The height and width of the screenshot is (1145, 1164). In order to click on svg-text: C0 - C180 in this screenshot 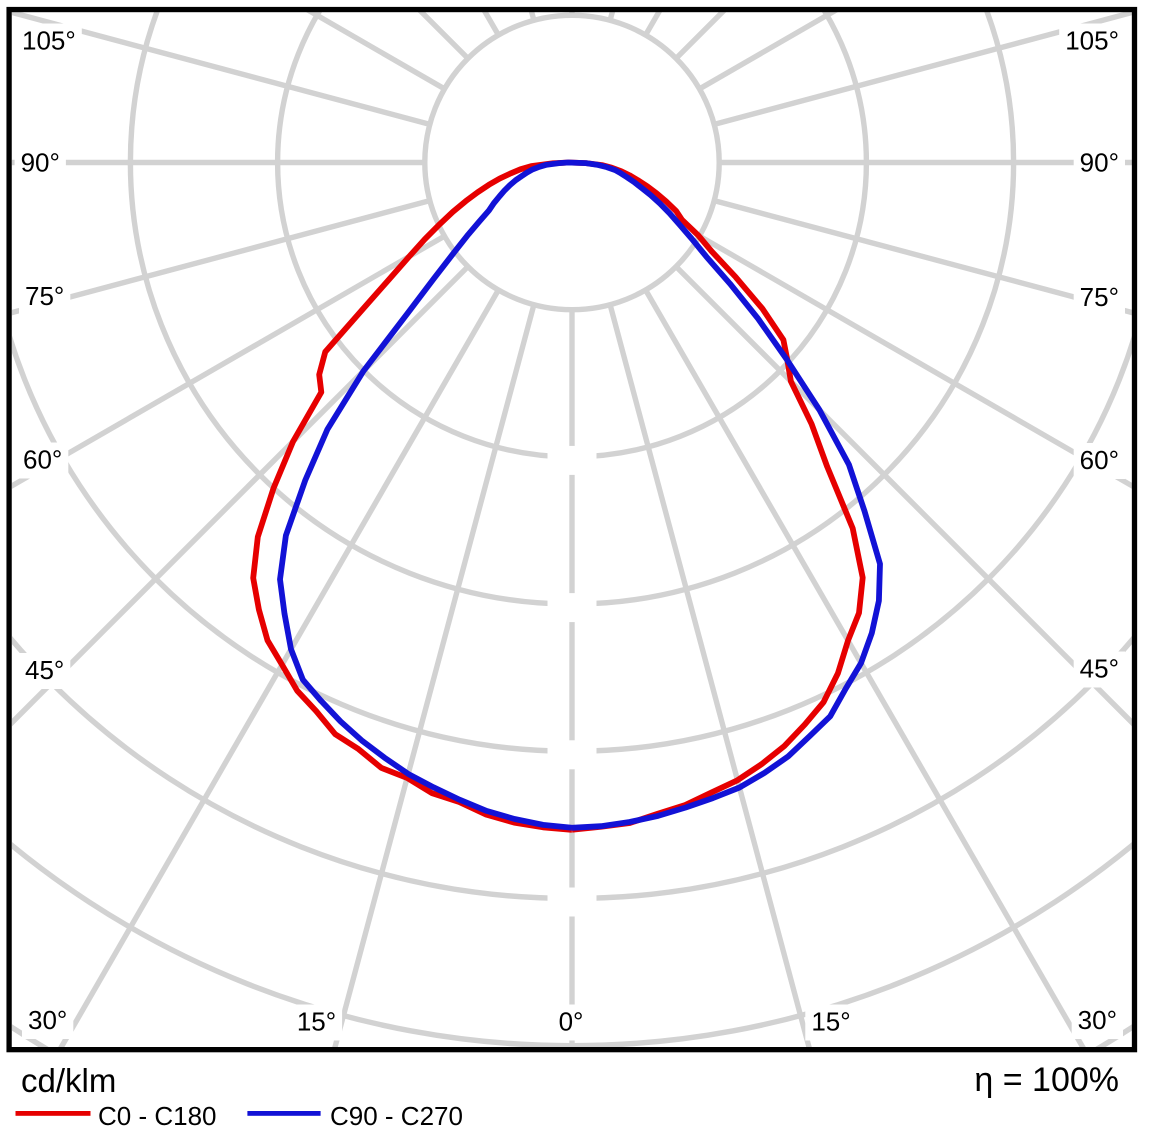, I will do `click(157, 1116)`.